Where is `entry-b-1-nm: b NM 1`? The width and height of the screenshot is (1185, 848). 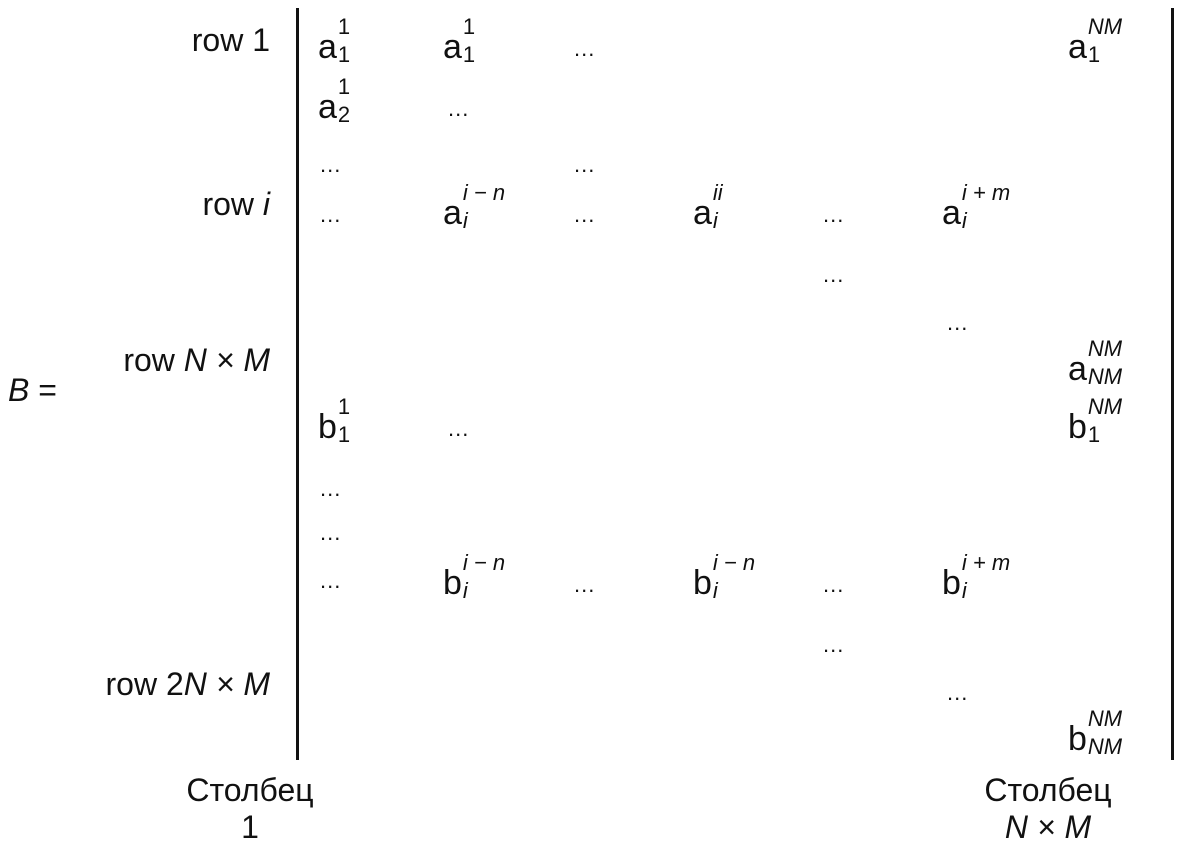 entry-b-1-nm: b NM 1 is located at coordinates (1095, 420).